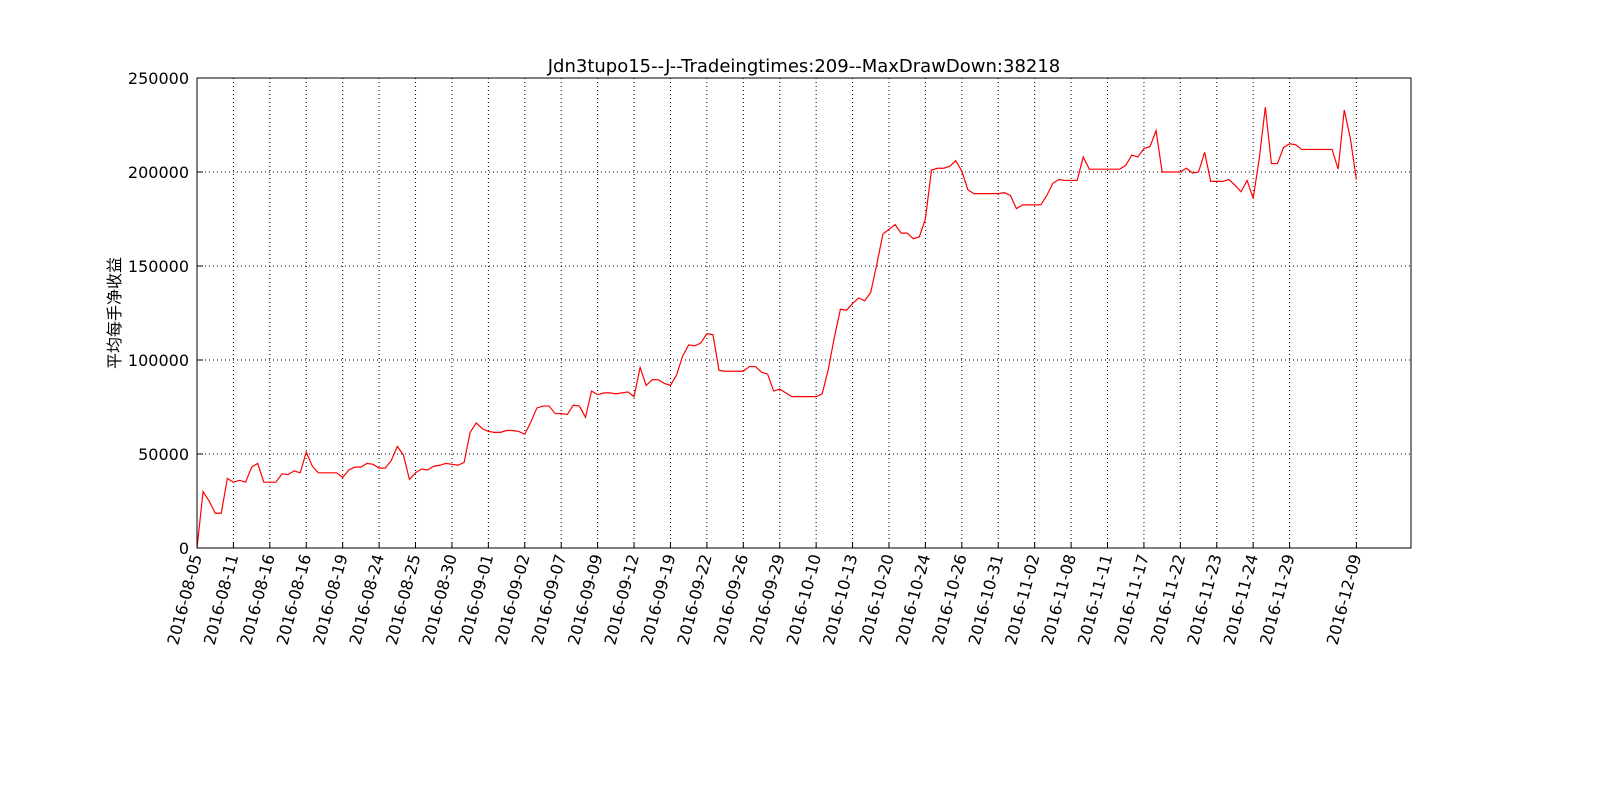 This screenshot has width=1600, height=804. Describe the element at coordinates (158, 78) in the screenshot. I see `y-tick-label: 250000` at that location.